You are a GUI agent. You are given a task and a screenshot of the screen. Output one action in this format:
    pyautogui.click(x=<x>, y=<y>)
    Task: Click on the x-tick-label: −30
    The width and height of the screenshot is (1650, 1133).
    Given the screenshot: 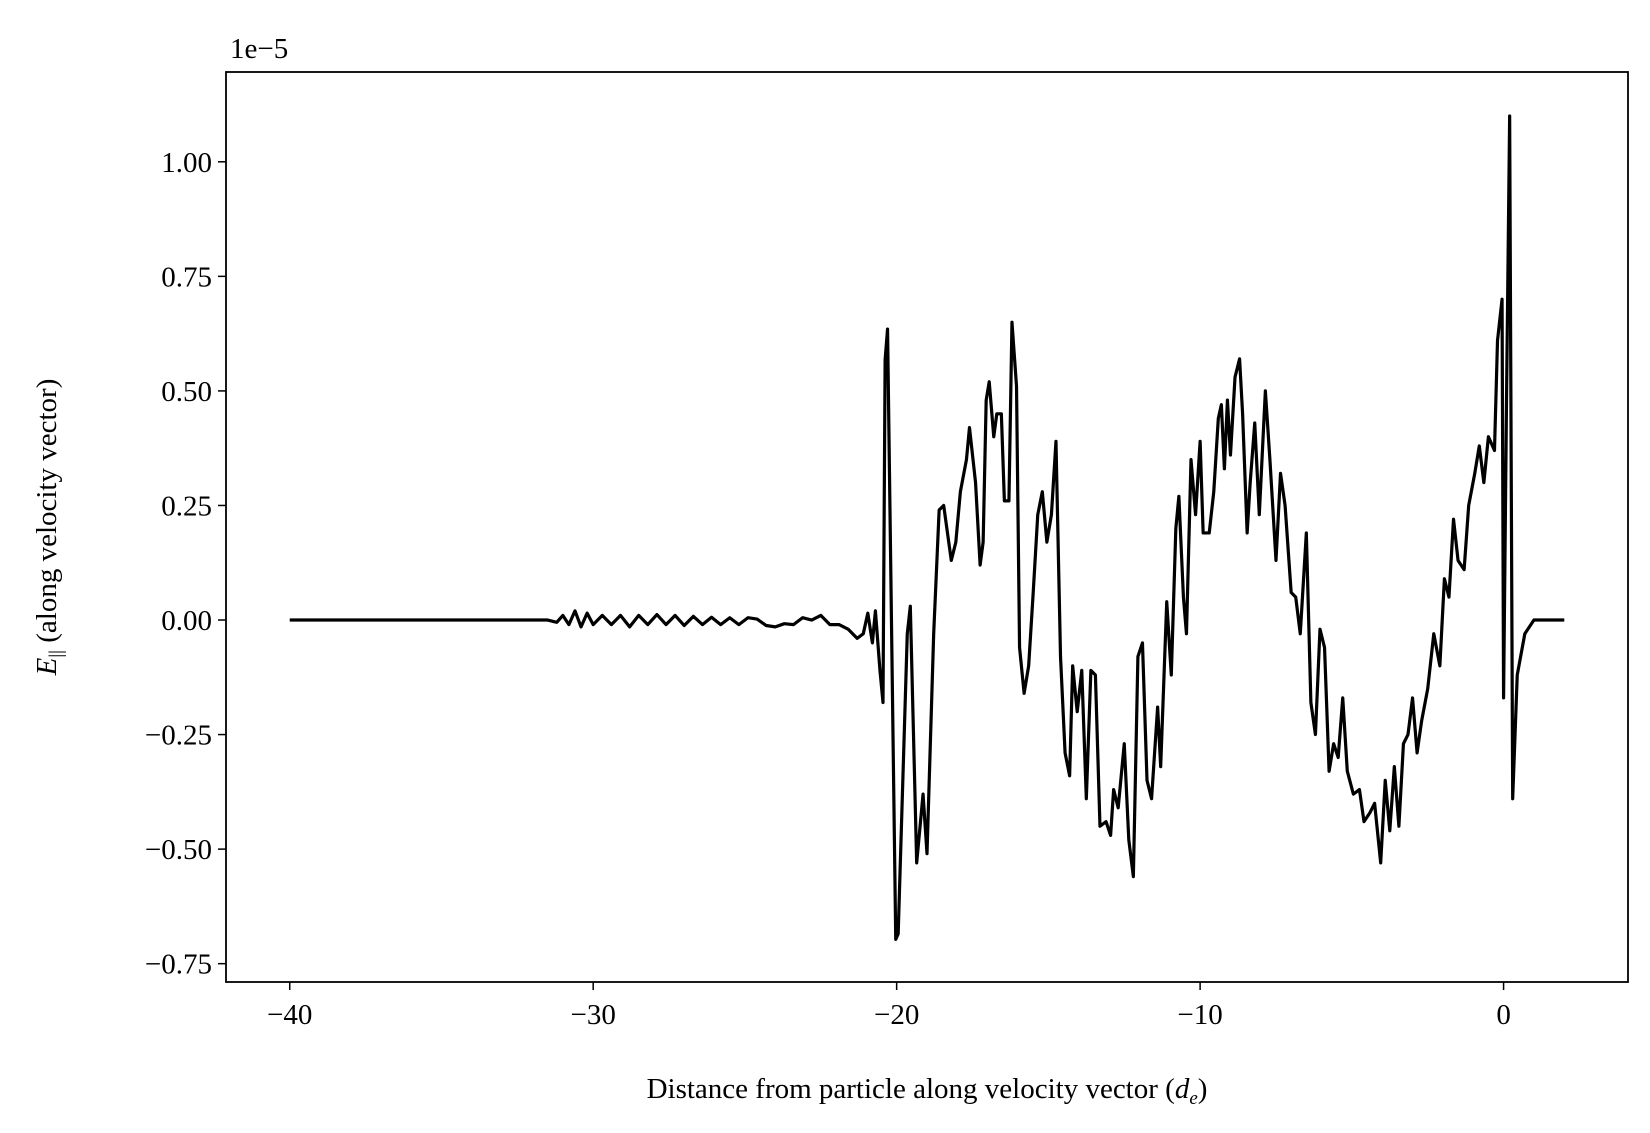 What is the action you would take?
    pyautogui.click(x=593, y=1015)
    